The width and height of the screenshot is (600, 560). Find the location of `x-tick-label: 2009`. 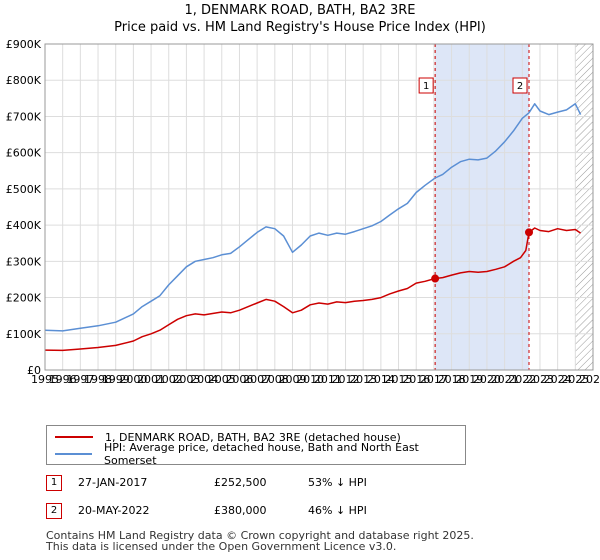

x-tick-label: 2009 is located at coordinates (292, 379).